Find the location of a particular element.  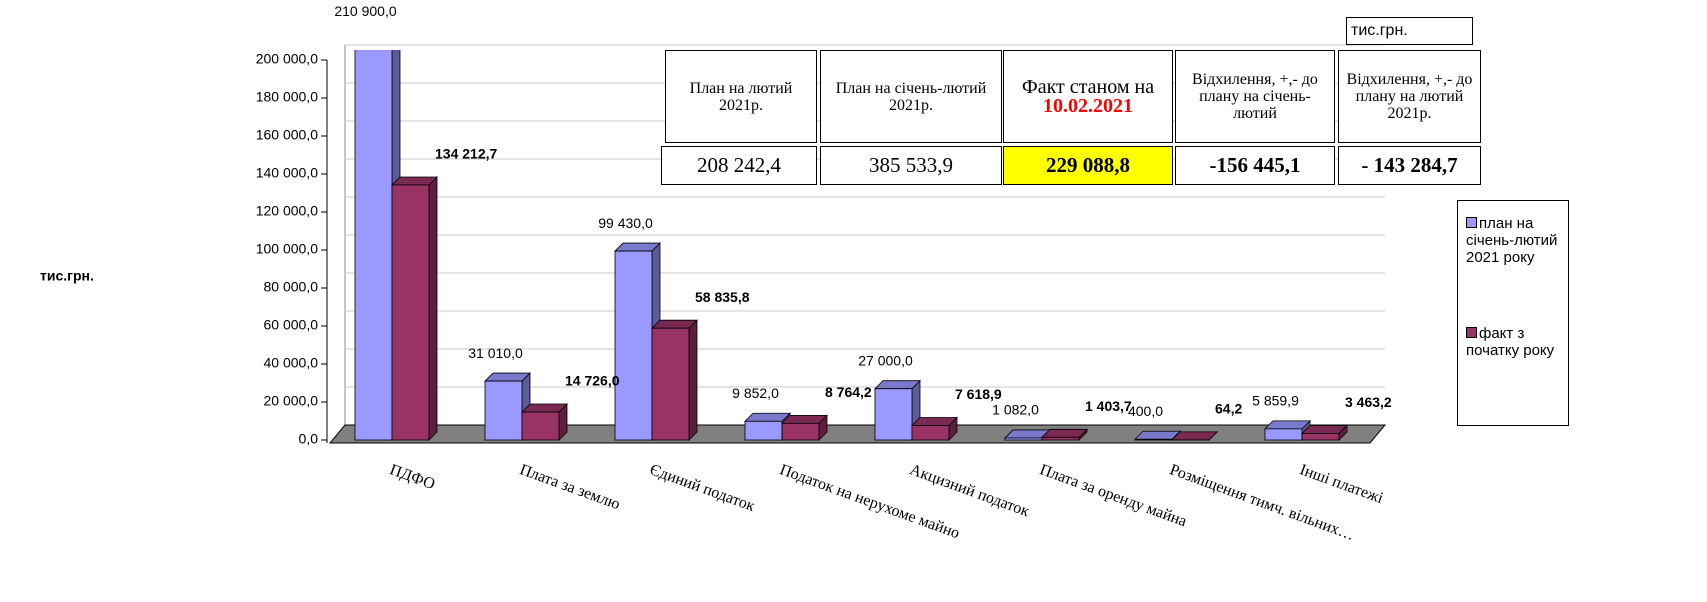

legend-label: факт з початку року is located at coordinates (1510, 342).